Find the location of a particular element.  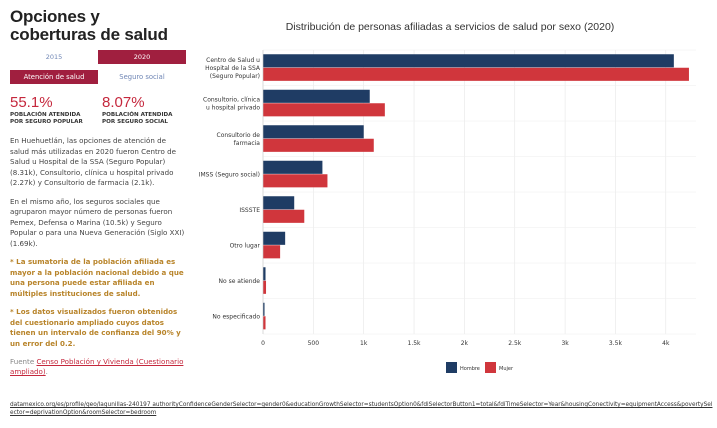

stat-value: 55.1% is located at coordinates (31, 102).